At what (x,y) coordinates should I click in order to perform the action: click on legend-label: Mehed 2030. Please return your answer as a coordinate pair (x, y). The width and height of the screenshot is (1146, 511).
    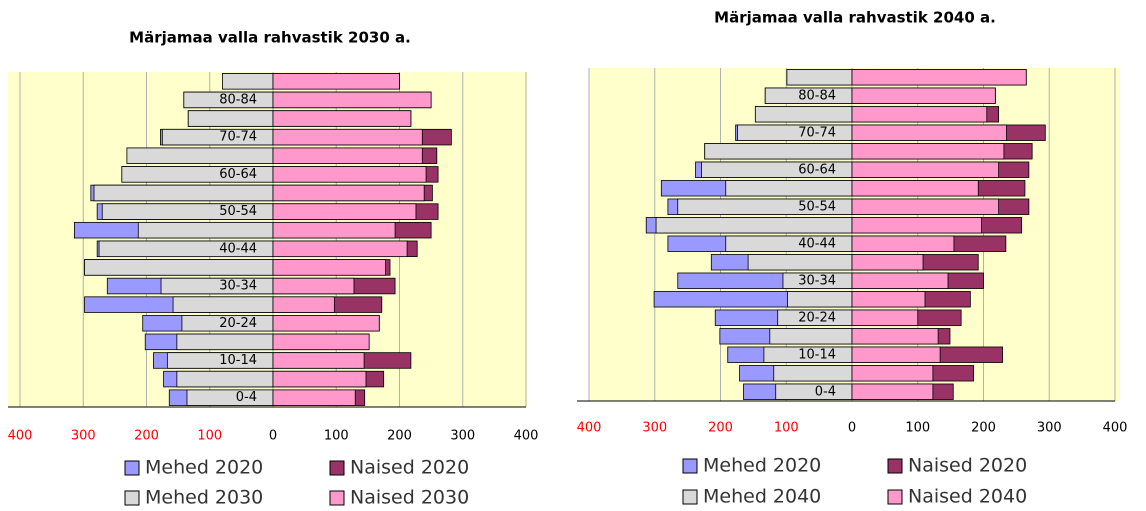
    Looking at the image, I should click on (204, 498).